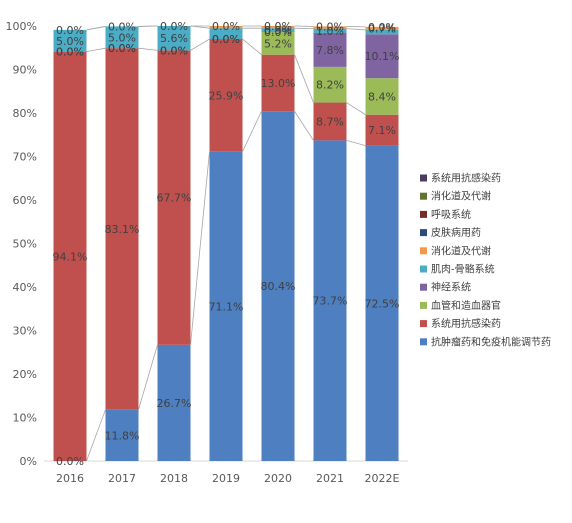 The image size is (572, 523). I want to click on data-label: 71.1%, so click(226, 306).